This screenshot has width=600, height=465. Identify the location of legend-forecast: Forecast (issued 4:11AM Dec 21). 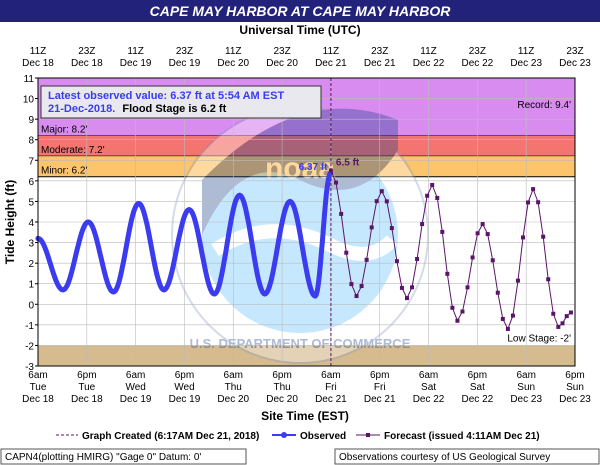
(462, 436).